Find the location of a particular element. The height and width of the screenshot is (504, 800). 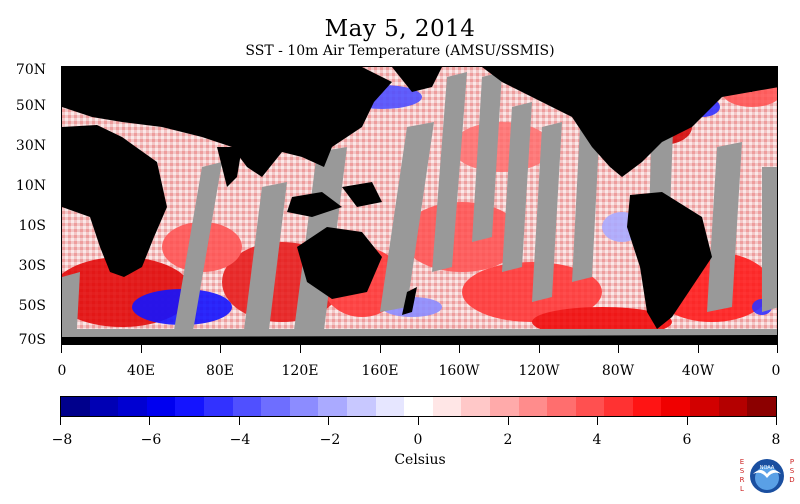

colorbar-label: 4 is located at coordinates (597, 440).